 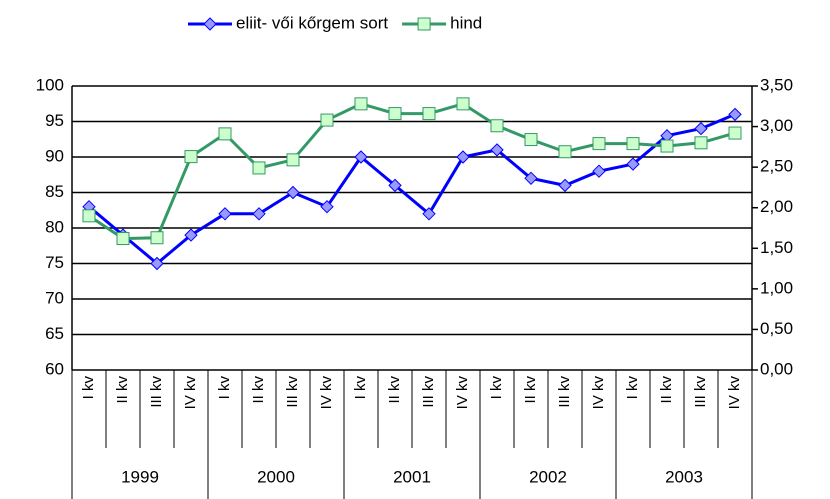 I want to click on legend-label: eliit- vői kőrgem sort, so click(x=312, y=22).